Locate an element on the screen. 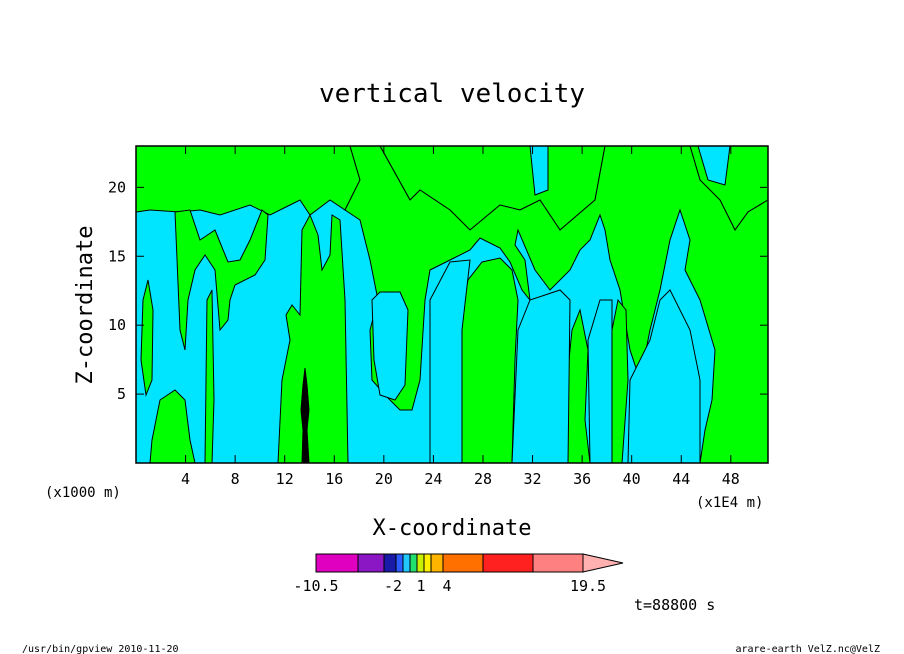 Image resolution: width=904 pixels, height=654 pixels. colorbar-overflow-arrow is located at coordinates (603, 563).